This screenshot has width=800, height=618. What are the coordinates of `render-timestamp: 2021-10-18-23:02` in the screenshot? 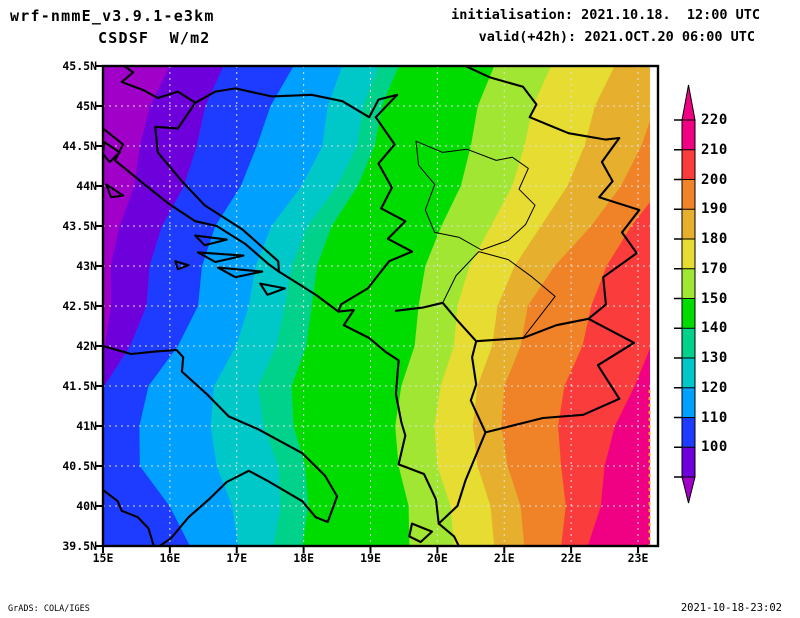 It's located at (731, 608).